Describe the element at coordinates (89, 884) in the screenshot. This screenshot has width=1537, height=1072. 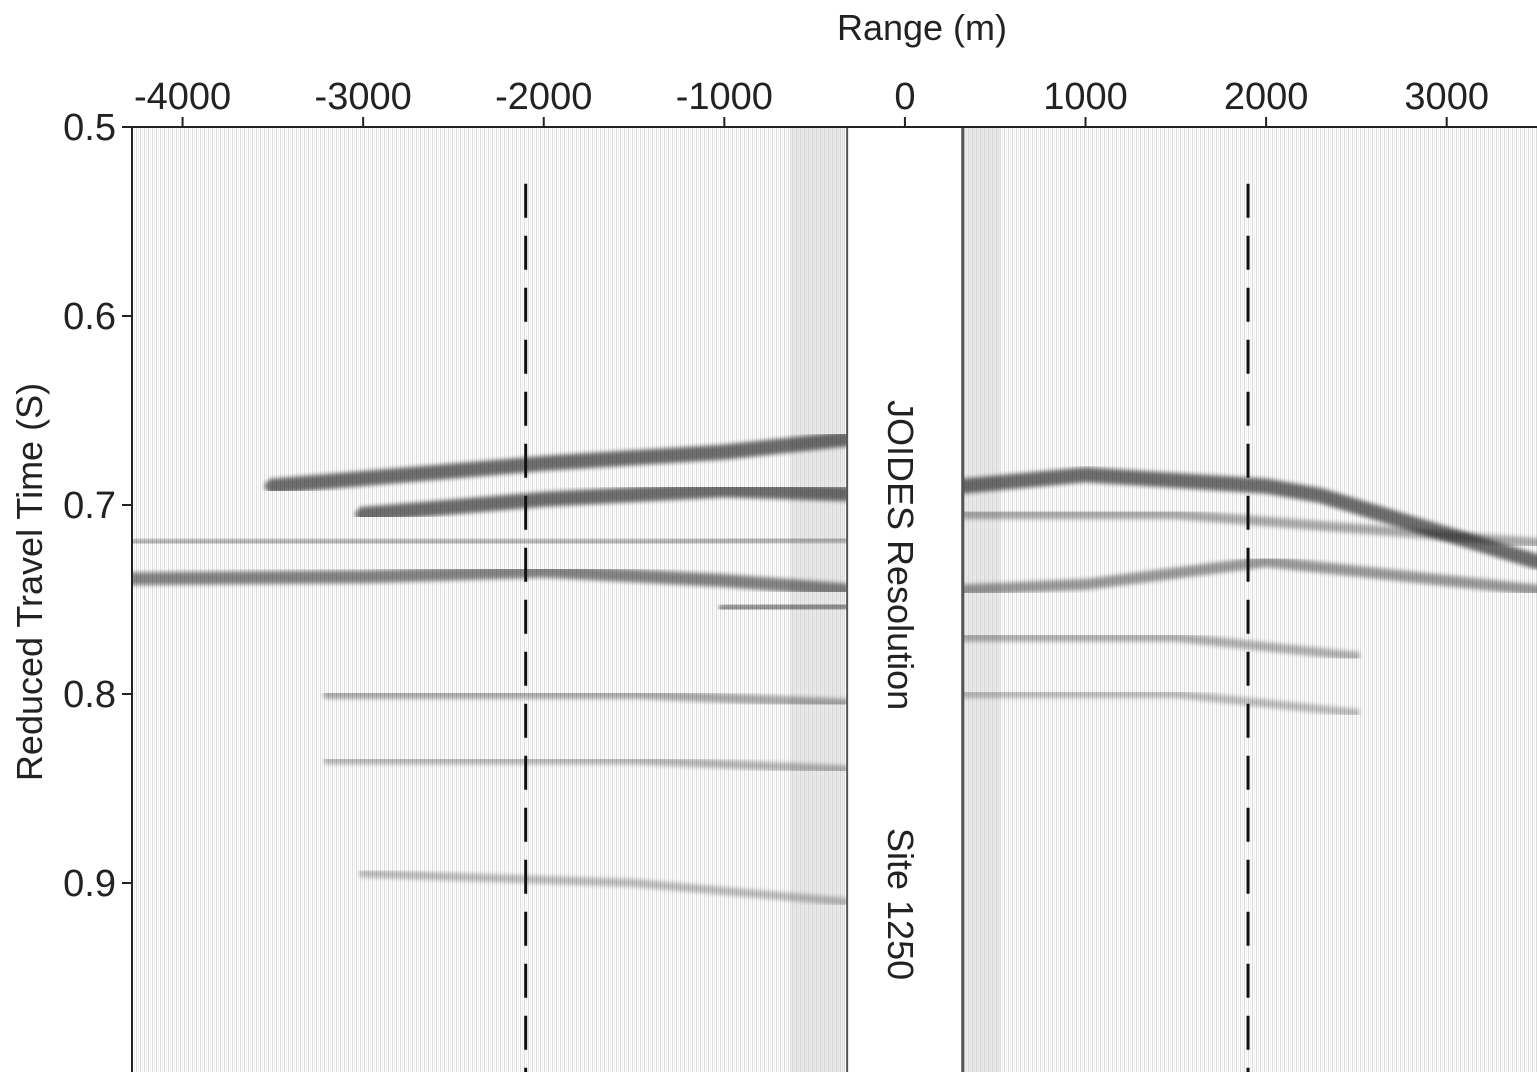
I see `y-tick-label-4: 0.9` at that location.